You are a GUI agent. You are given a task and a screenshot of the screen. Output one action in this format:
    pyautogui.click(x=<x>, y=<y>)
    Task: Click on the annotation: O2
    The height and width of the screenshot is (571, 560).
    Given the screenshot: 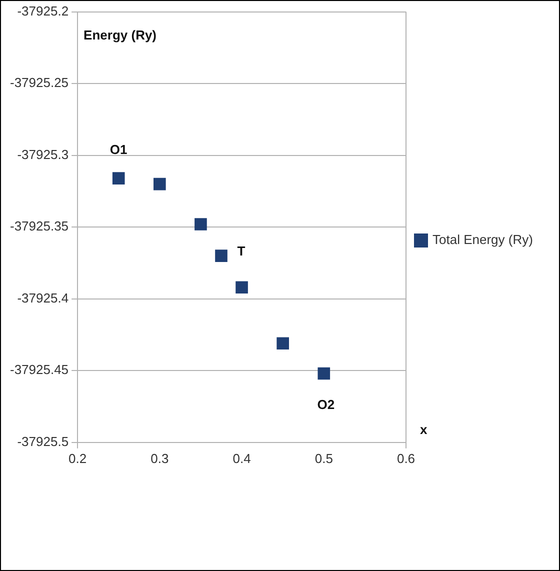 What is the action you would take?
    pyautogui.click(x=326, y=404)
    